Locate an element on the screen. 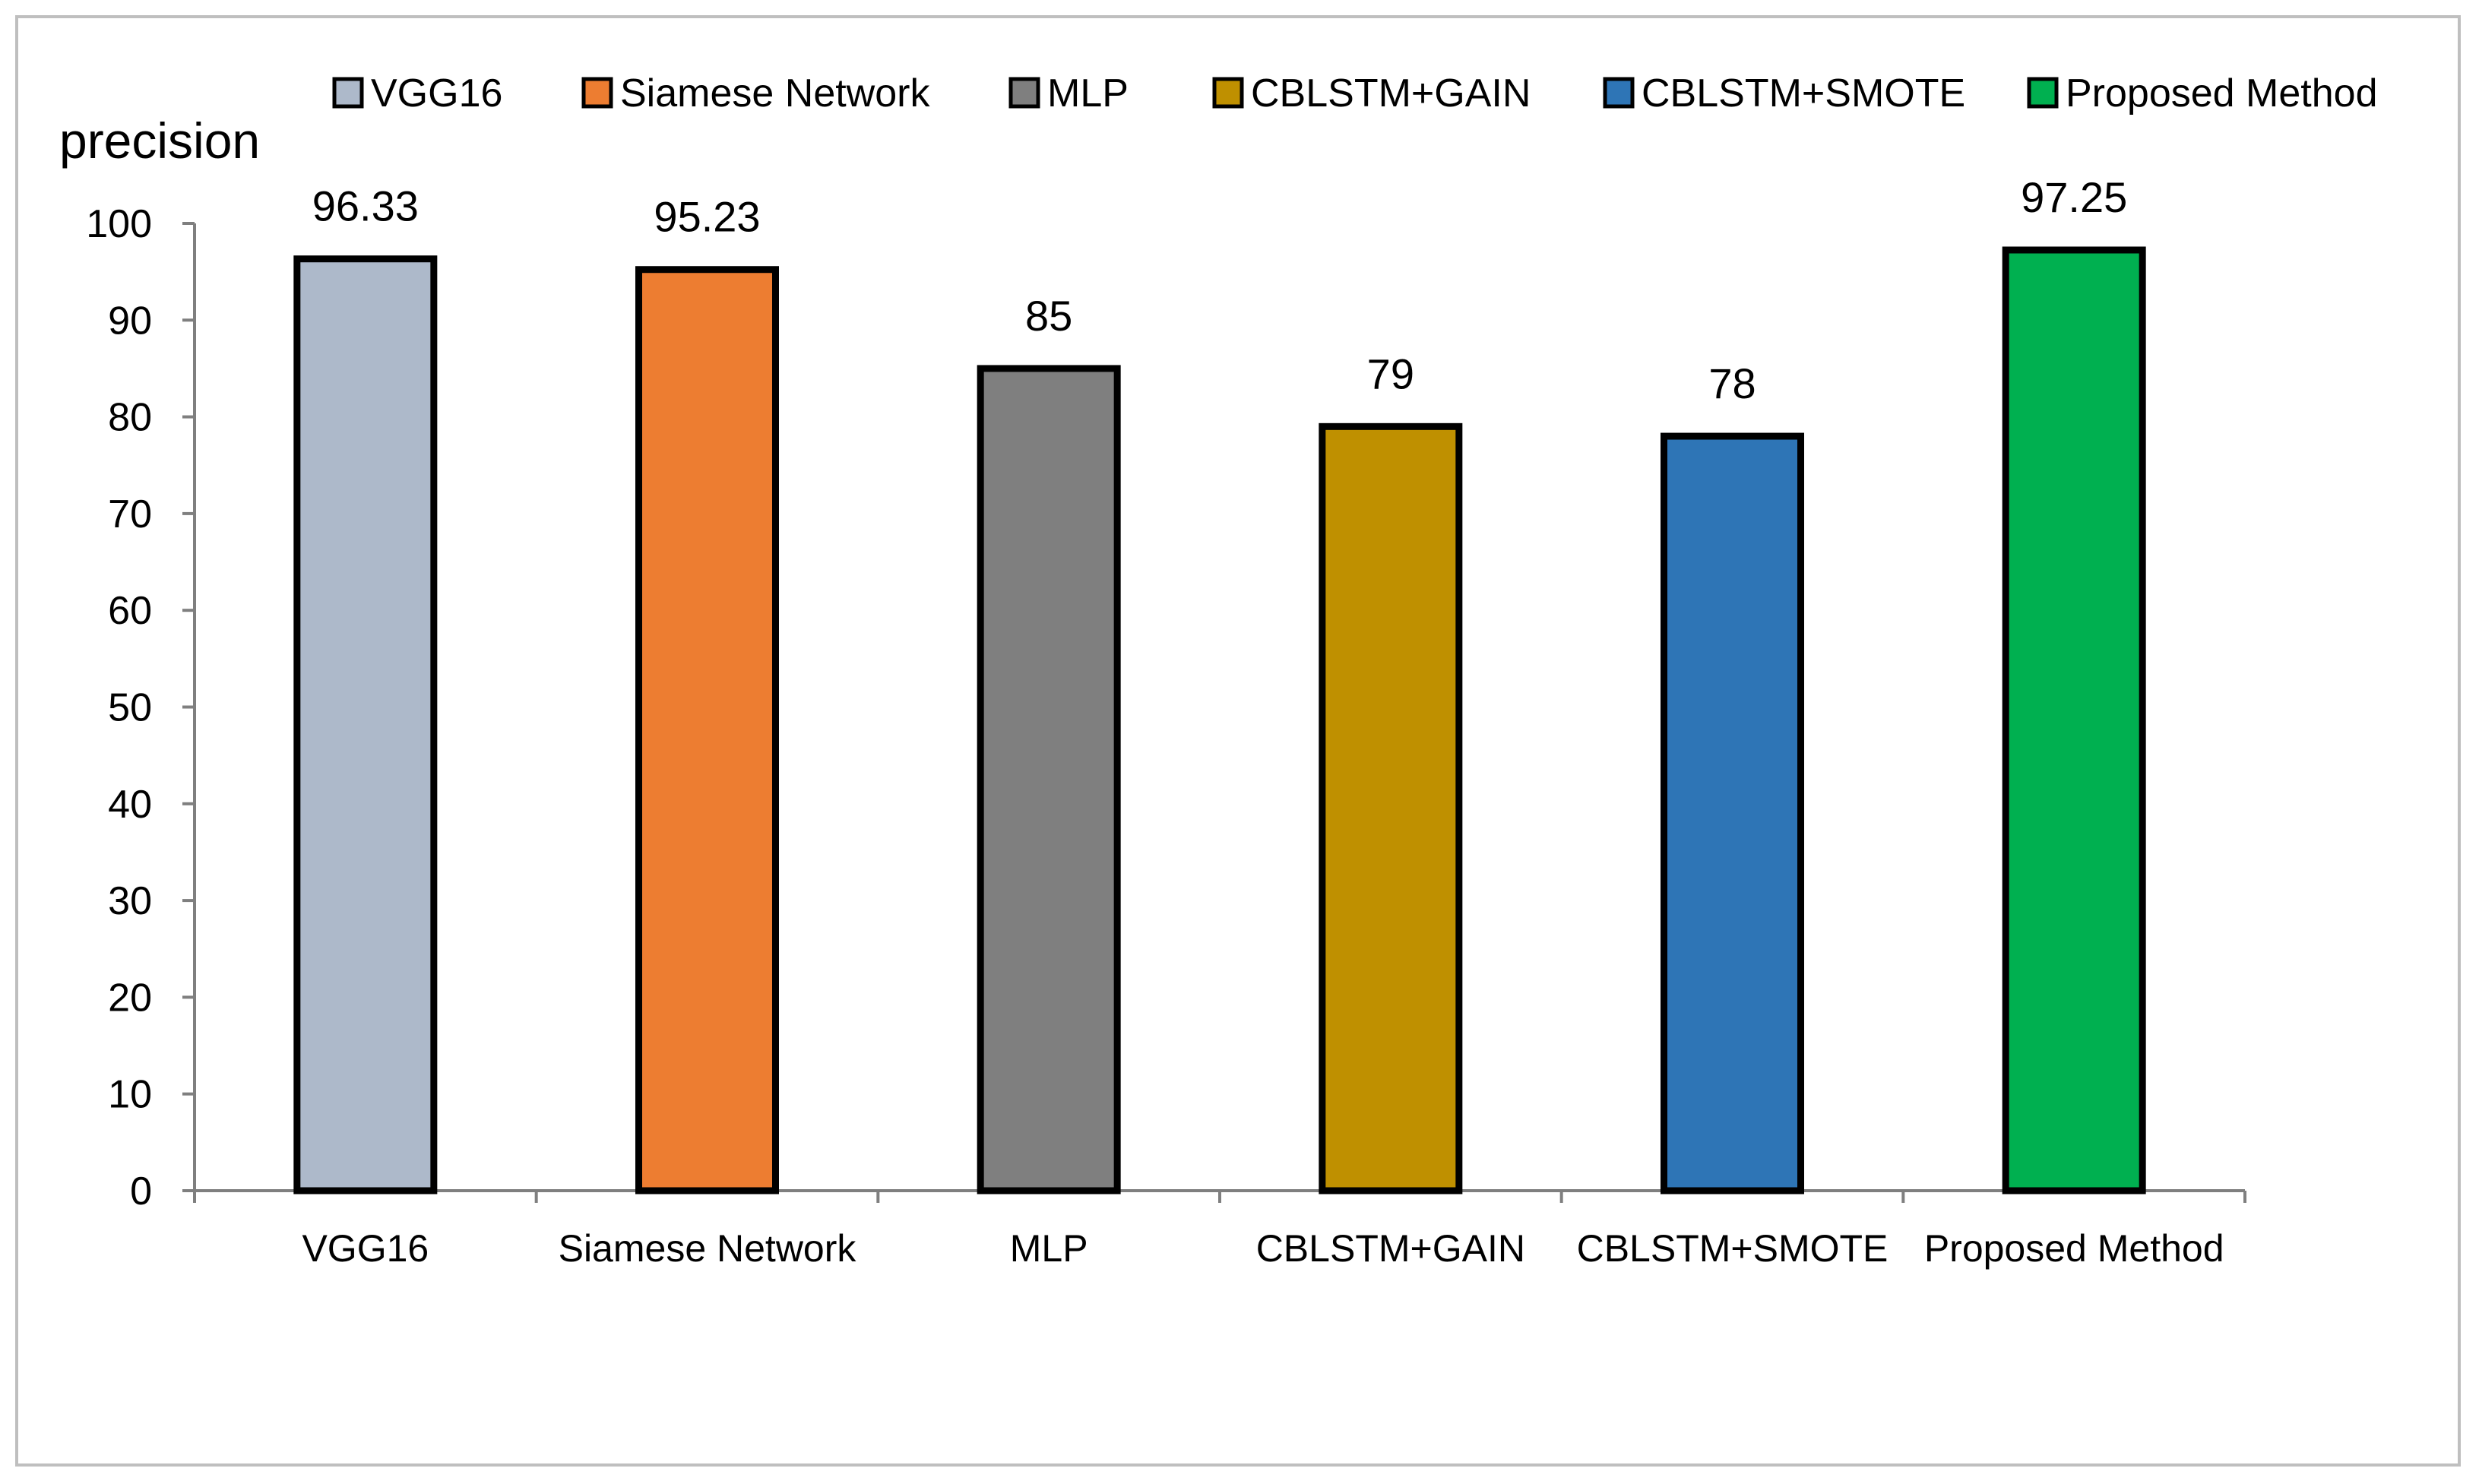 This screenshot has height=1484, width=2479. y-tick-label: 80 is located at coordinates (130, 418).